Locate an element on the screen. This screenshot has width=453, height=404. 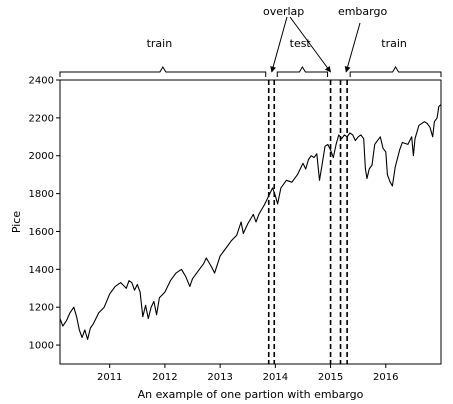
x-tick-label: 2014 is located at coordinates (275, 377).